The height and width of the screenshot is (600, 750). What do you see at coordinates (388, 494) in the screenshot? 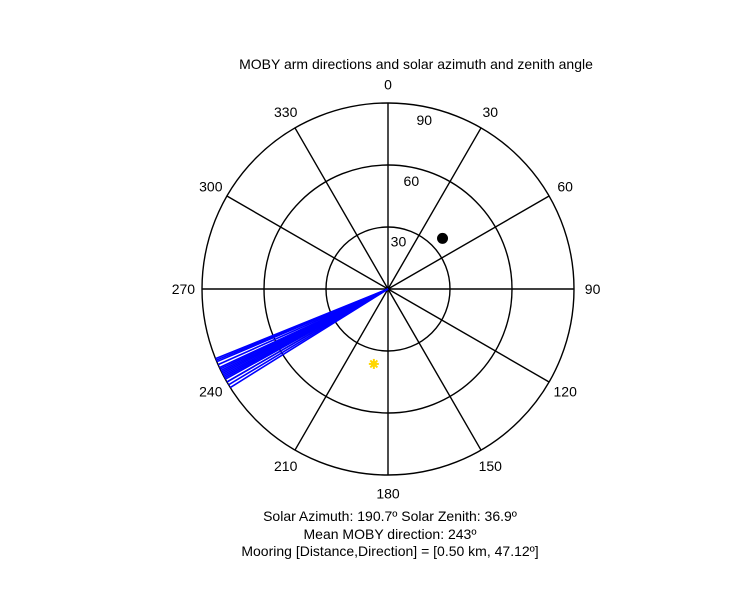
I see `angle-tick-label-180: 180` at bounding box center [388, 494].